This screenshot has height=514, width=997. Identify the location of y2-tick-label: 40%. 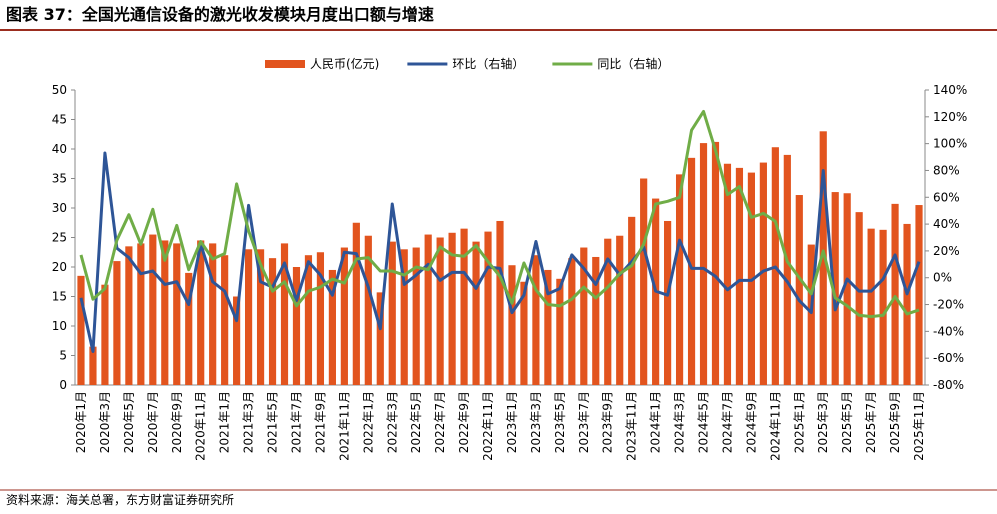
(946, 224).